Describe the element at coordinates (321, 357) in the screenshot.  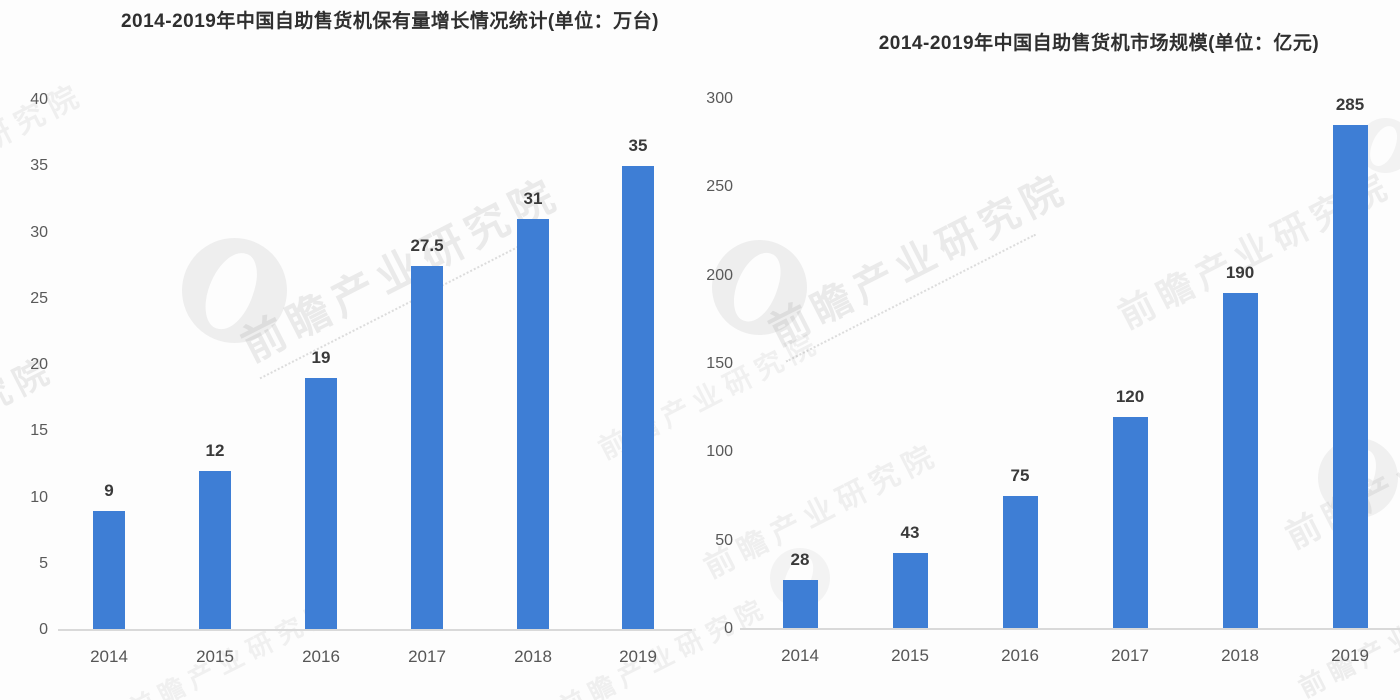
I see `bar-value-label: 19` at that location.